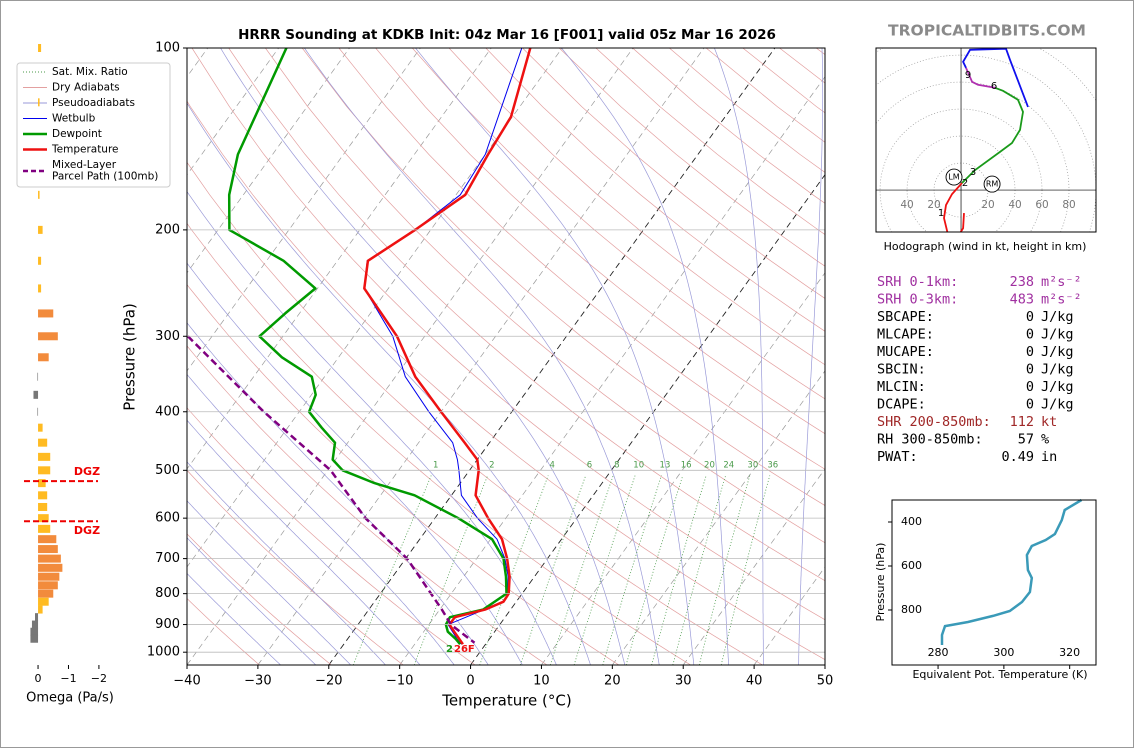 The height and width of the screenshot is (752, 1134). I want to click on x-tick-label: 10, so click(541, 681).